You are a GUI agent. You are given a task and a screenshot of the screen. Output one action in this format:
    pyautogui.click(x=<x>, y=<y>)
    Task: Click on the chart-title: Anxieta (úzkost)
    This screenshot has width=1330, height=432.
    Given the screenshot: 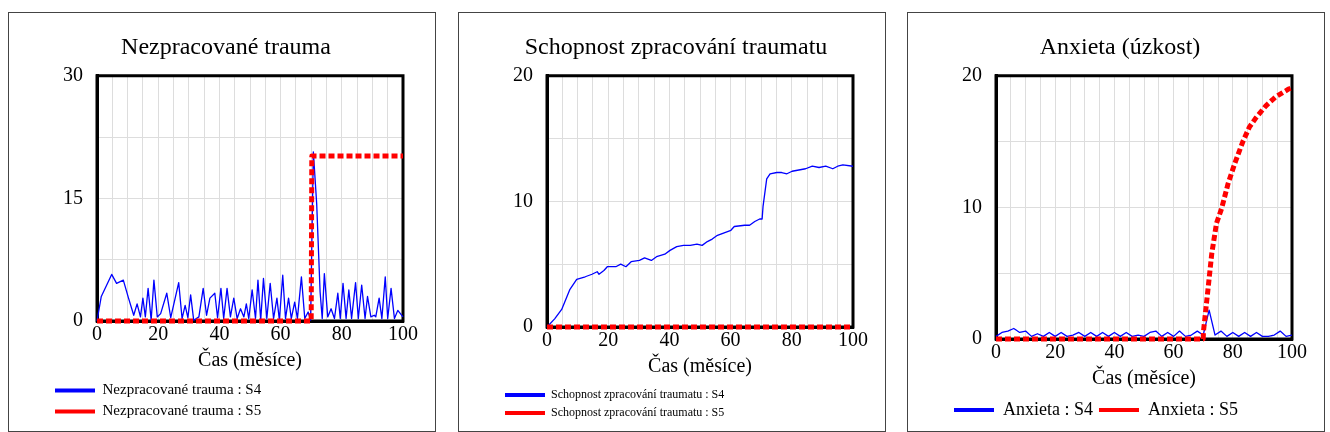 What is the action you would take?
    pyautogui.click(x=1120, y=45)
    